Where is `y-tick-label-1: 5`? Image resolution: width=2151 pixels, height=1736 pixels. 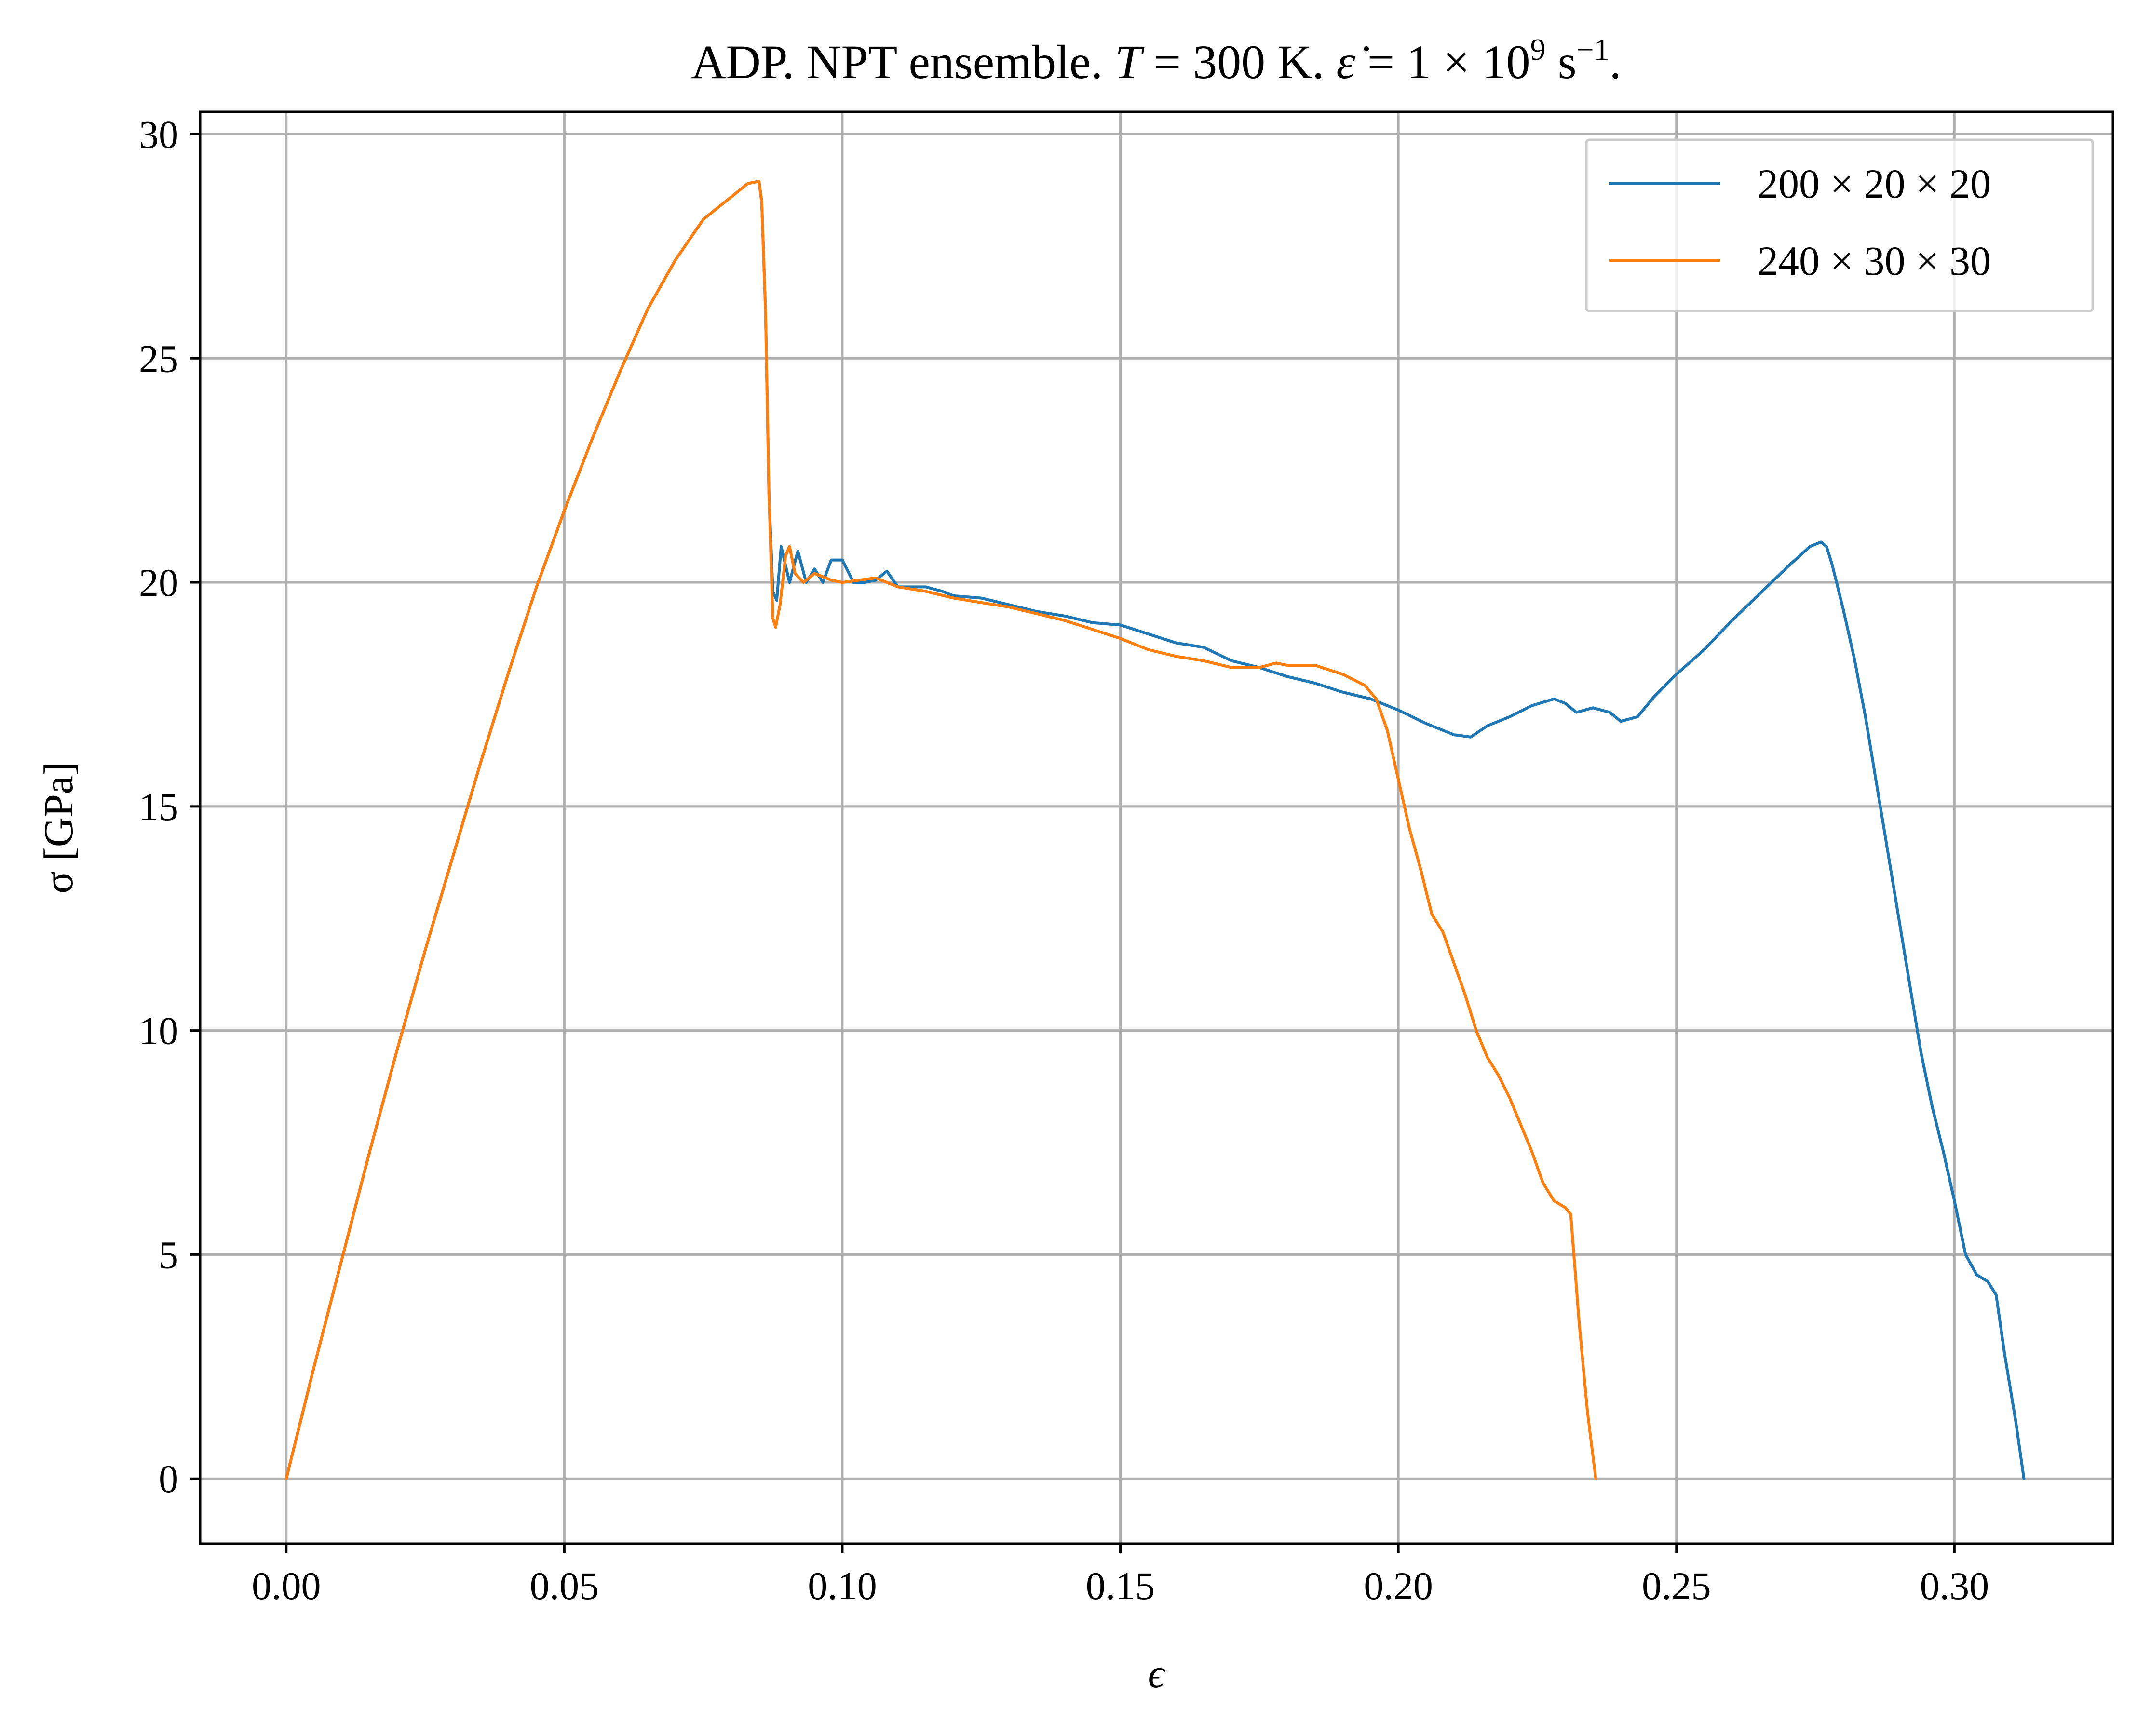
y-tick-label-1: 5 is located at coordinates (168, 1255).